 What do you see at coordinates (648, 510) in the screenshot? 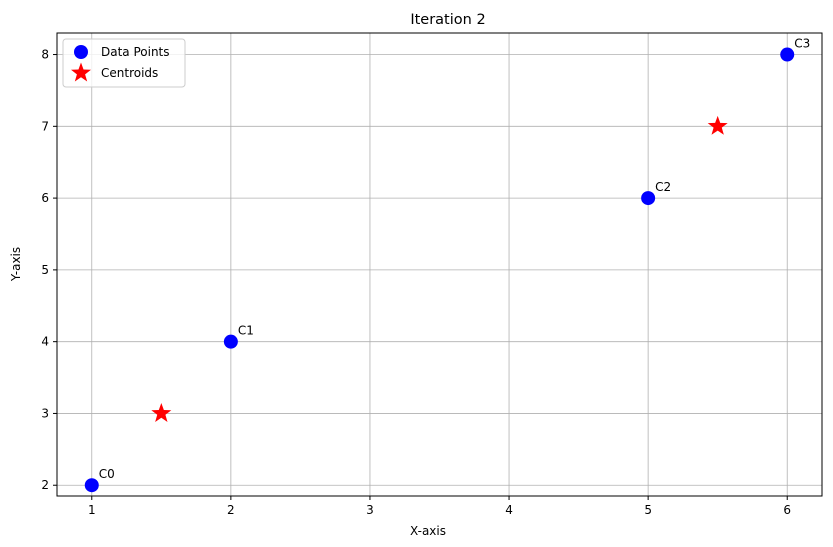
I see `x-tick-label: 5` at bounding box center [648, 510].